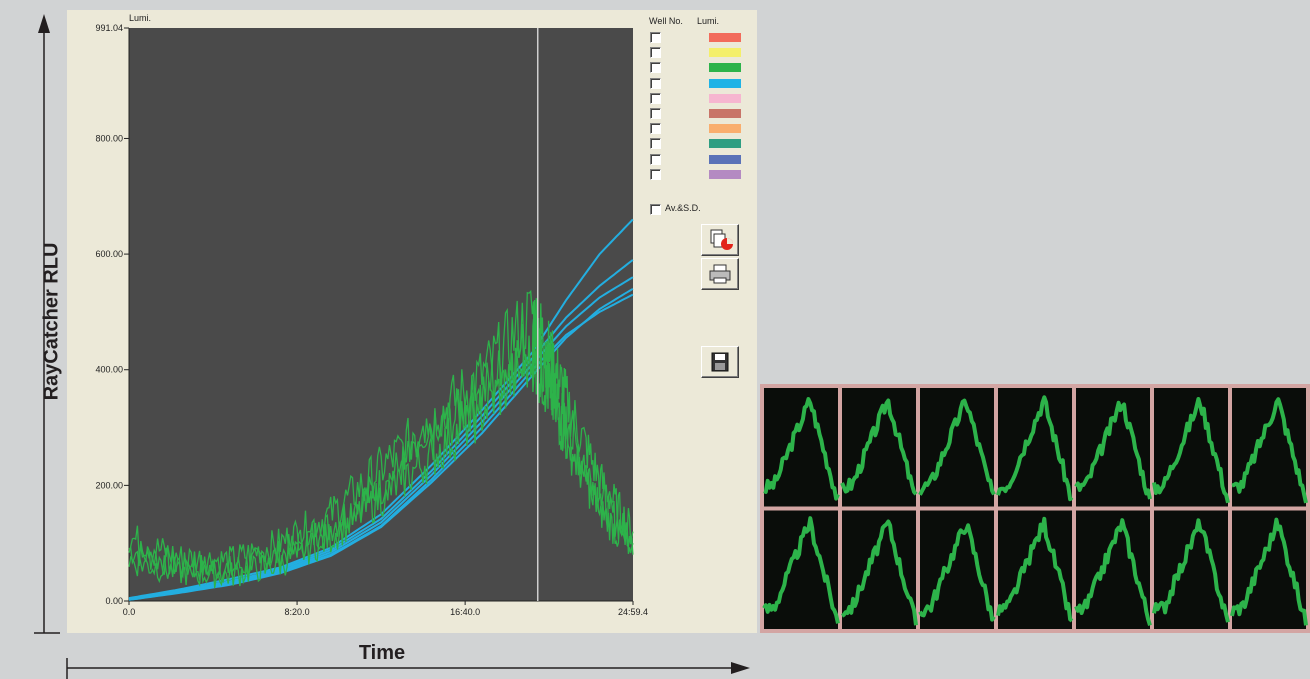 This screenshot has width=1310, height=679. What do you see at coordinates (666, 21) in the screenshot?
I see `legend-header-well: Well No.` at bounding box center [666, 21].